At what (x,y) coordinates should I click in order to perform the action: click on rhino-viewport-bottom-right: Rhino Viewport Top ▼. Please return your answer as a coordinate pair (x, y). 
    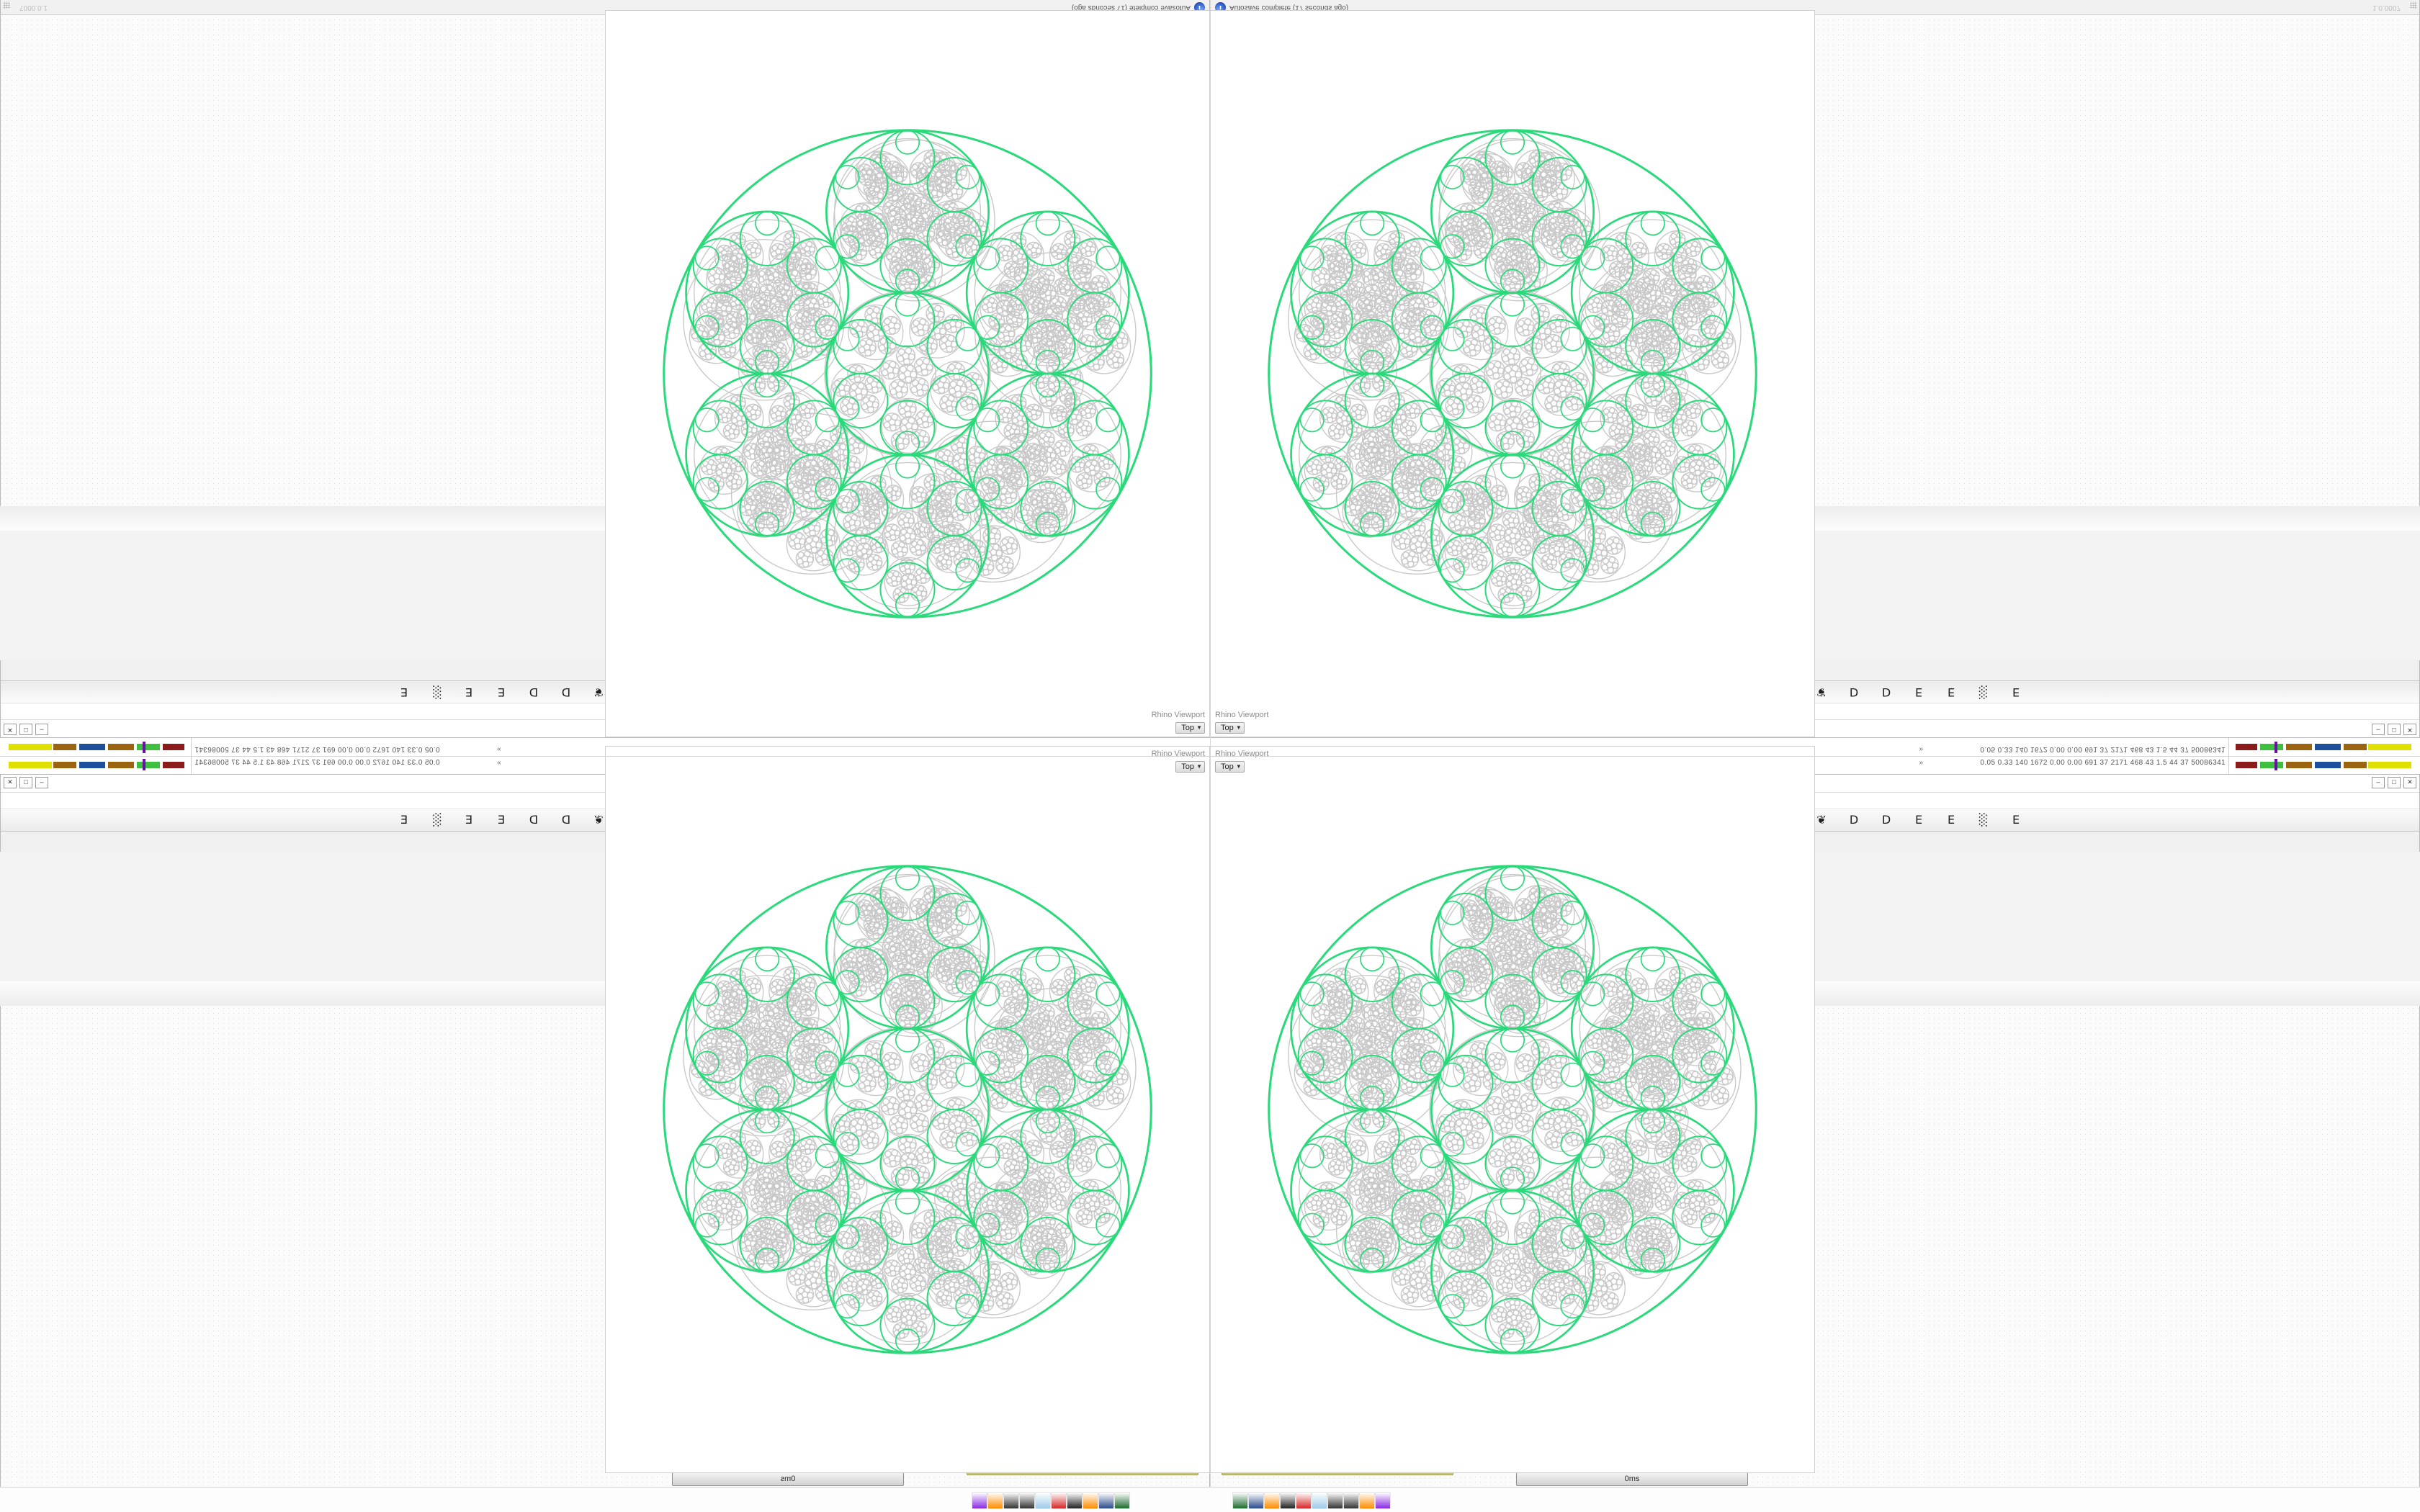
    Looking at the image, I should click on (1512, 1109).